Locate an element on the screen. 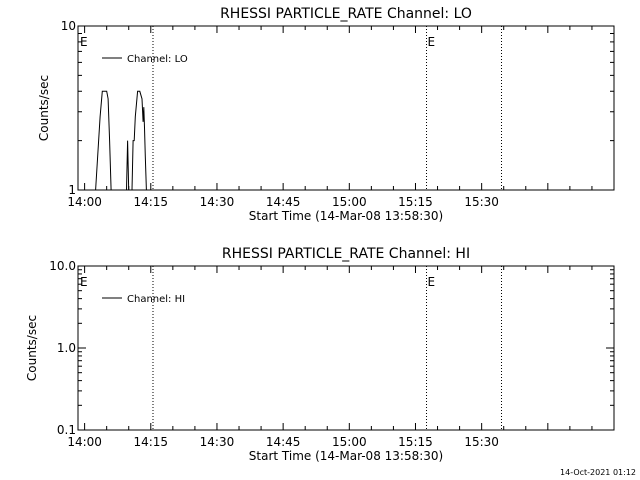 Image resolution: width=640 pixels, height=480 pixels. footer-timestamp: 14-Oct-2021 01:12 is located at coordinates (598, 472).